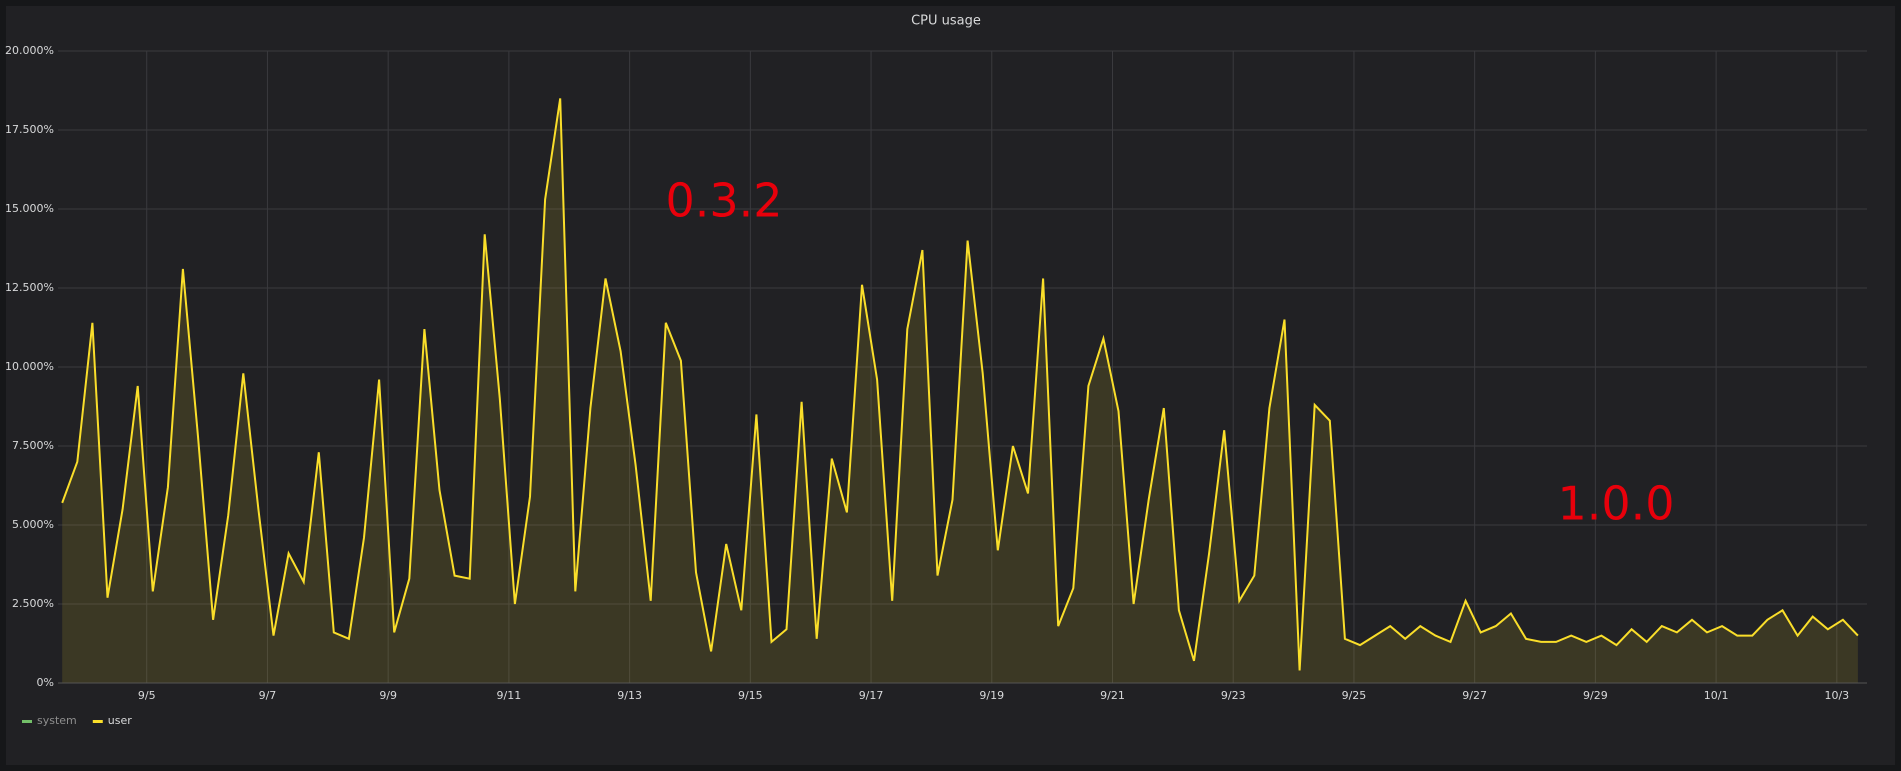  Describe the element at coordinates (29, 287) in the screenshot. I see `y-tick-label: 12.500%` at that location.